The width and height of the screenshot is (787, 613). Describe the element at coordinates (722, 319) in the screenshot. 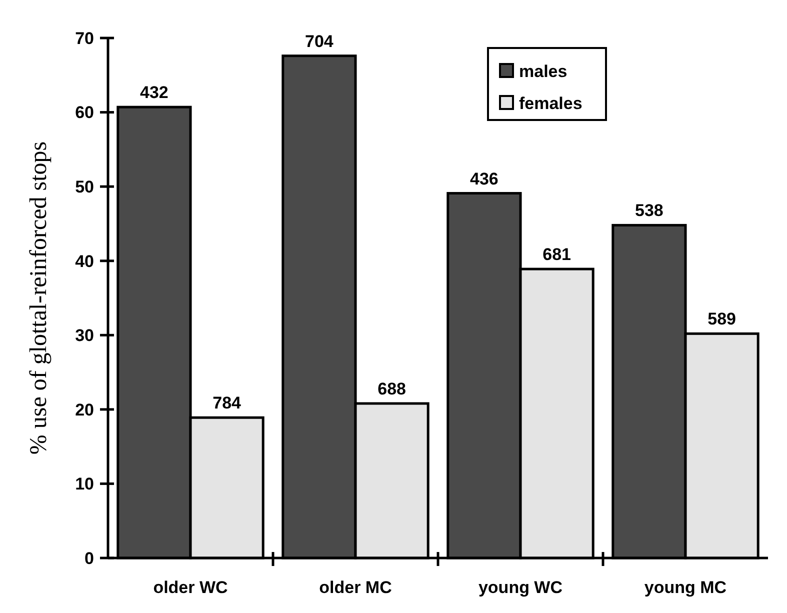

I see `annotation: 589` at that location.